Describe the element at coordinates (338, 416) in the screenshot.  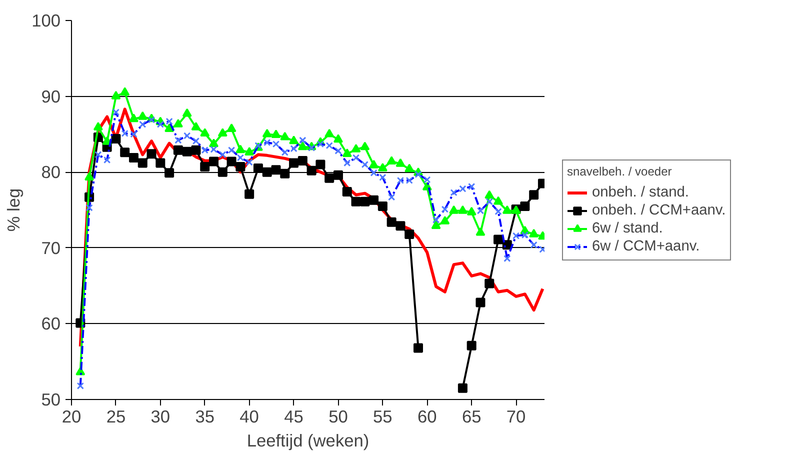
I see `x-tick-label: 50` at that location.